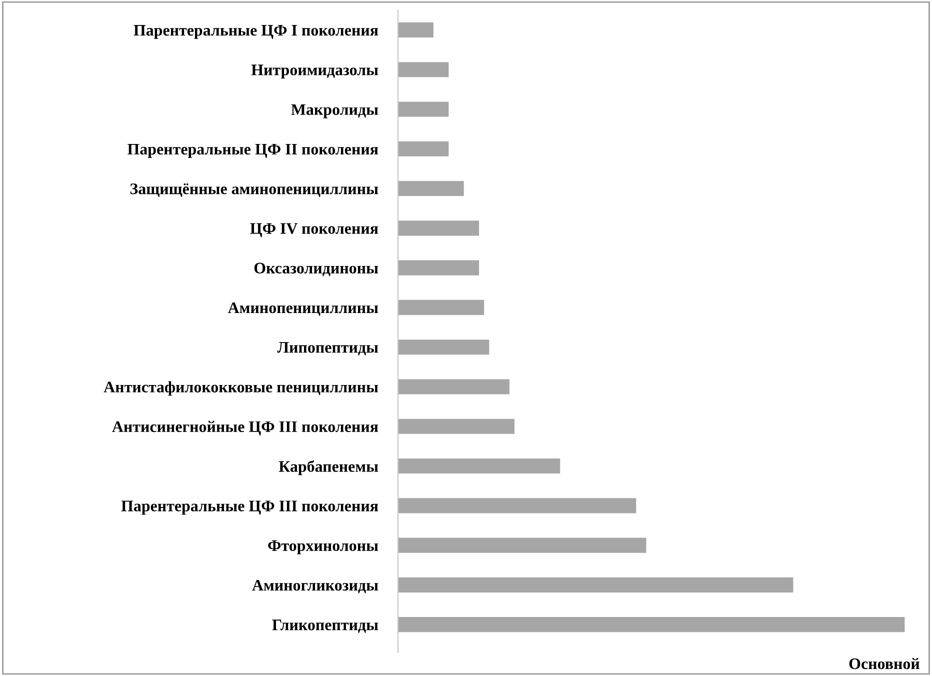  I want to click on y-tick-label: Парентеральные ЦФ II поколения, so click(253, 151).